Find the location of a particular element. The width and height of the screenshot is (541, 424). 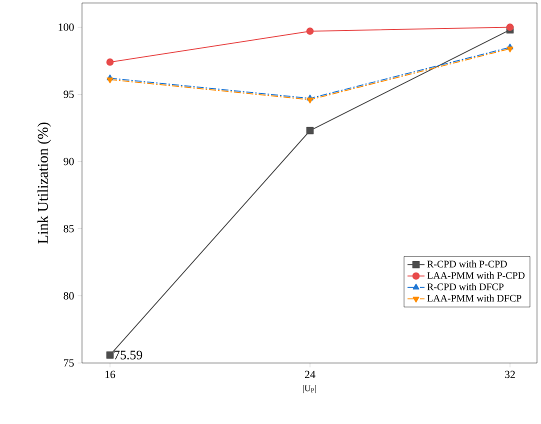

y-tick-label: 90 is located at coordinates (69, 162).